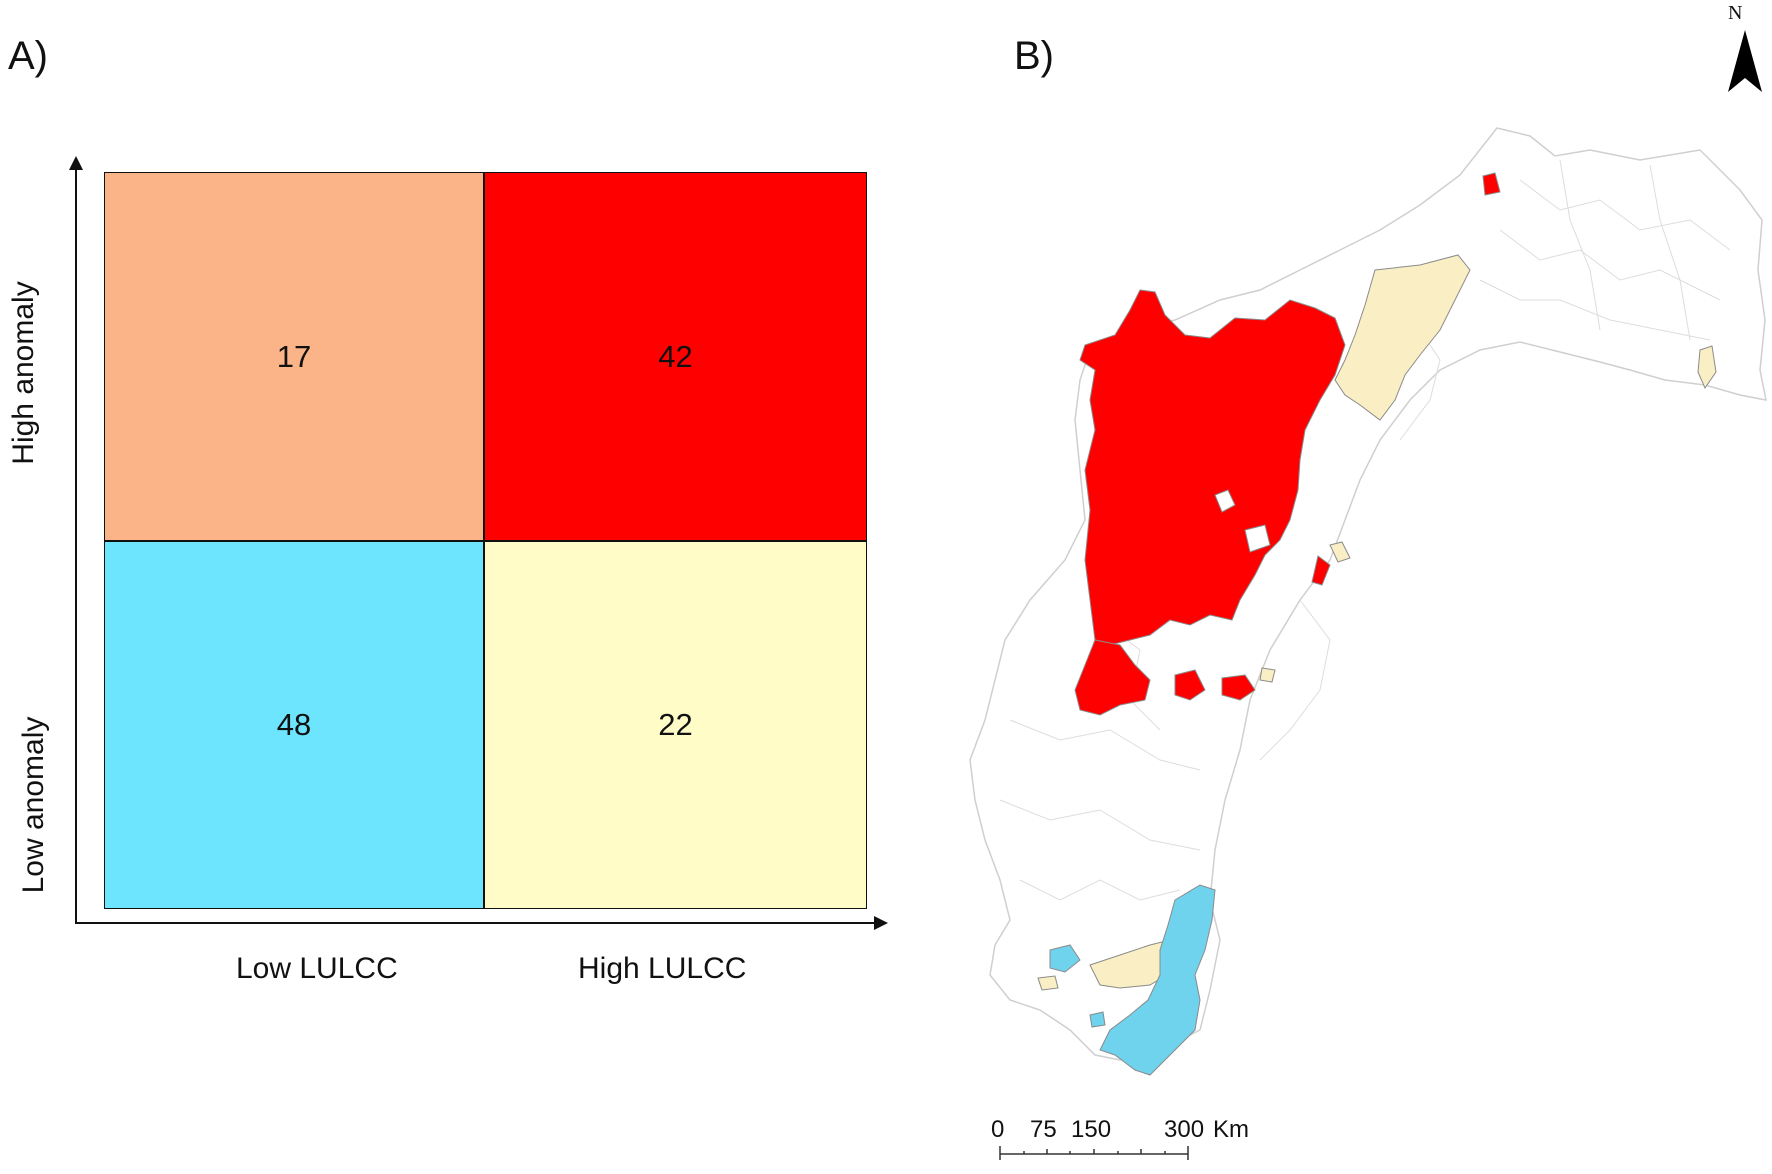 This screenshot has height=1174, width=1772. I want to click on scale-bar, so click(1094, 1153).